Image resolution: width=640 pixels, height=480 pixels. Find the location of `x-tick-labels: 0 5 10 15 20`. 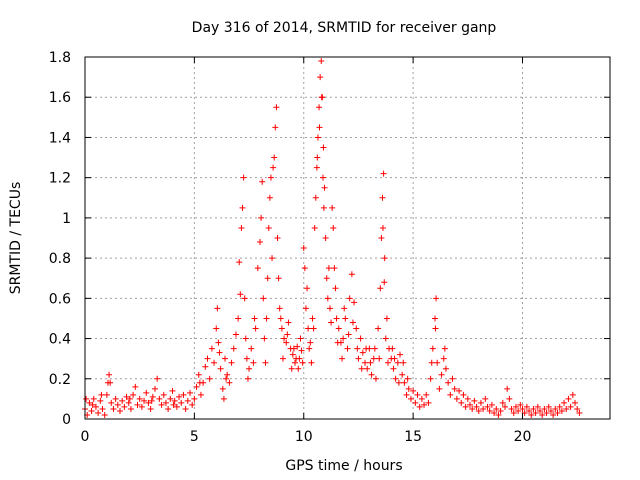

x-tick-labels: 0 5 10 15 20 is located at coordinates (306, 437).